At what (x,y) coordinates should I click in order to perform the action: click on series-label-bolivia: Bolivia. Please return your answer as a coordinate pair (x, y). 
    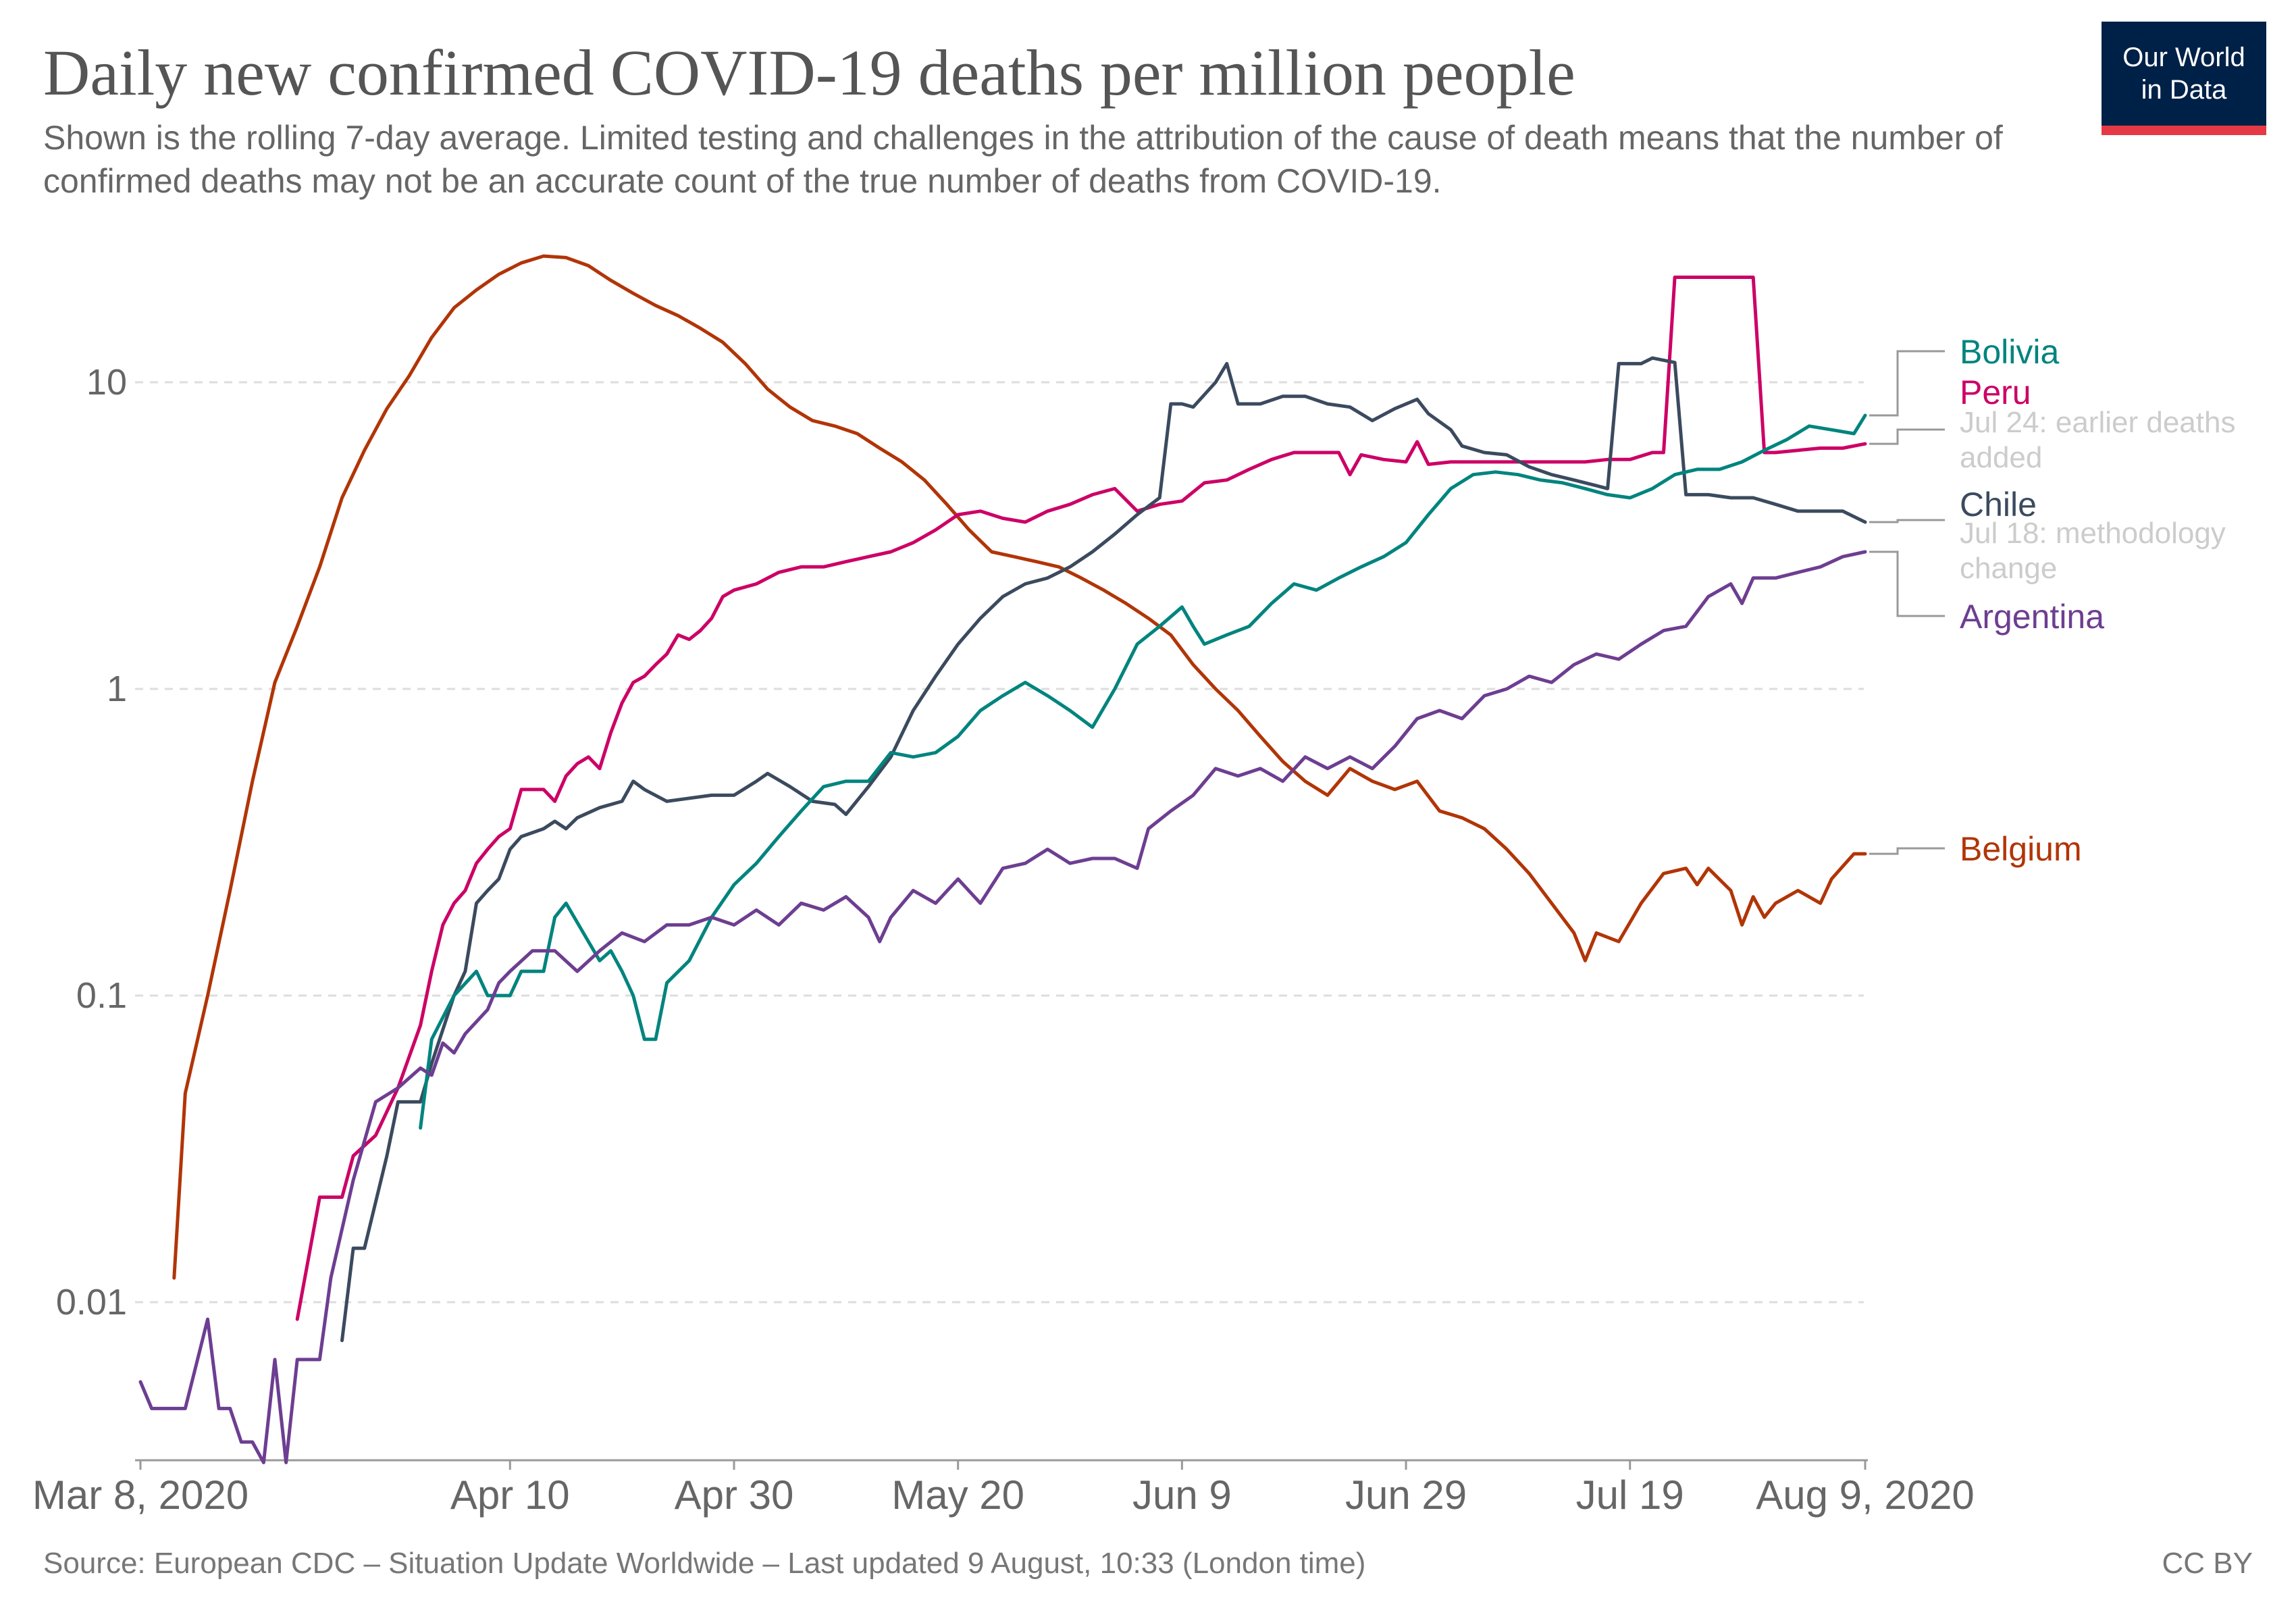
    Looking at the image, I should click on (2009, 352).